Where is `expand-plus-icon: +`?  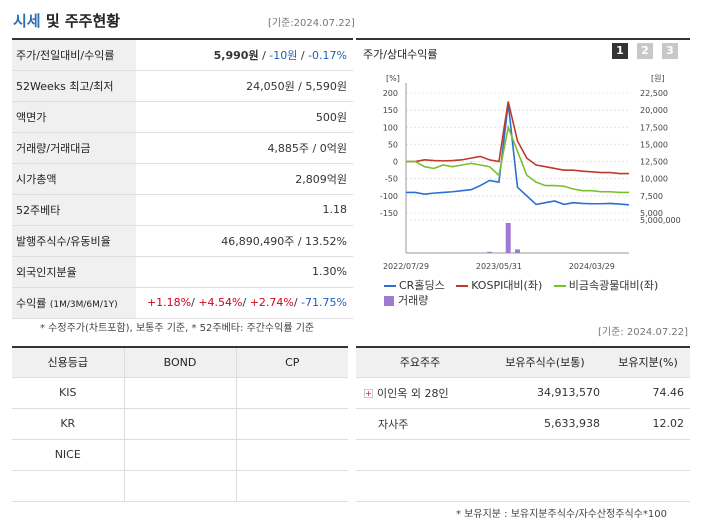 expand-plus-icon: + is located at coordinates (368, 393).